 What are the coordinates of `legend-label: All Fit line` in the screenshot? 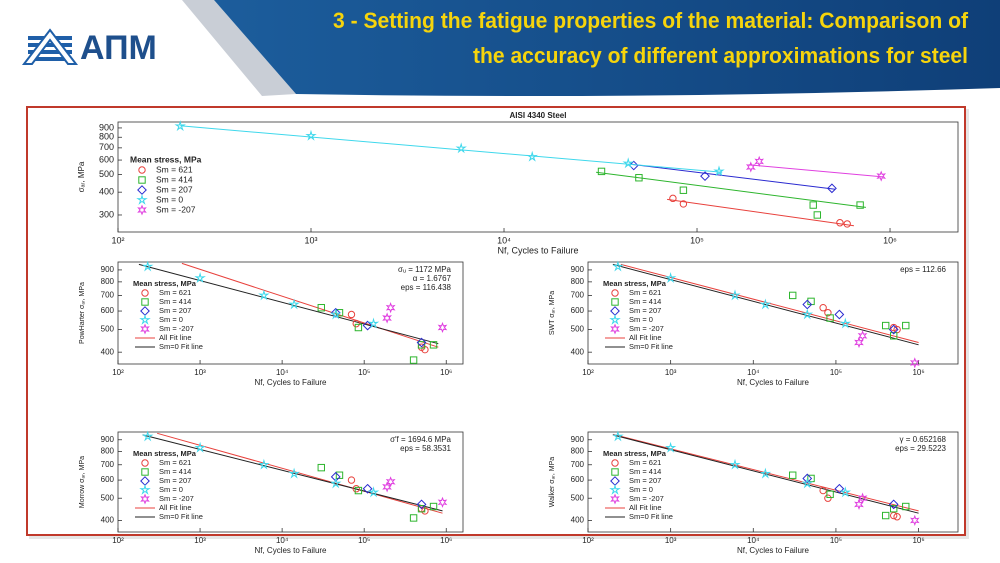 It's located at (175, 507).